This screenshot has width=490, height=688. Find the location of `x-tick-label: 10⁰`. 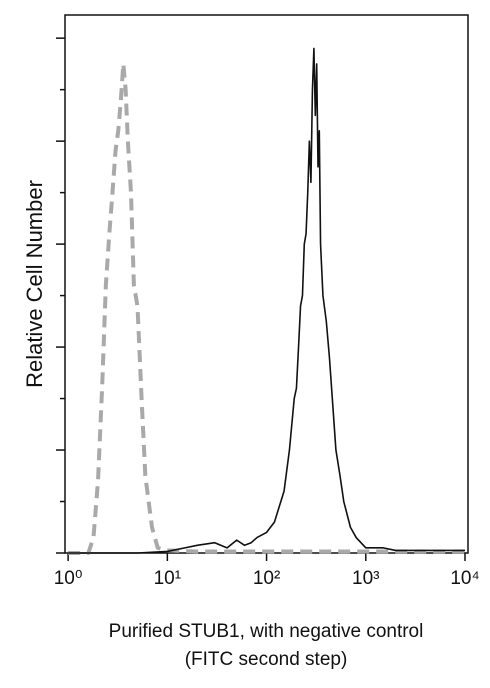

x-tick-label: 10⁰ is located at coordinates (68, 578).